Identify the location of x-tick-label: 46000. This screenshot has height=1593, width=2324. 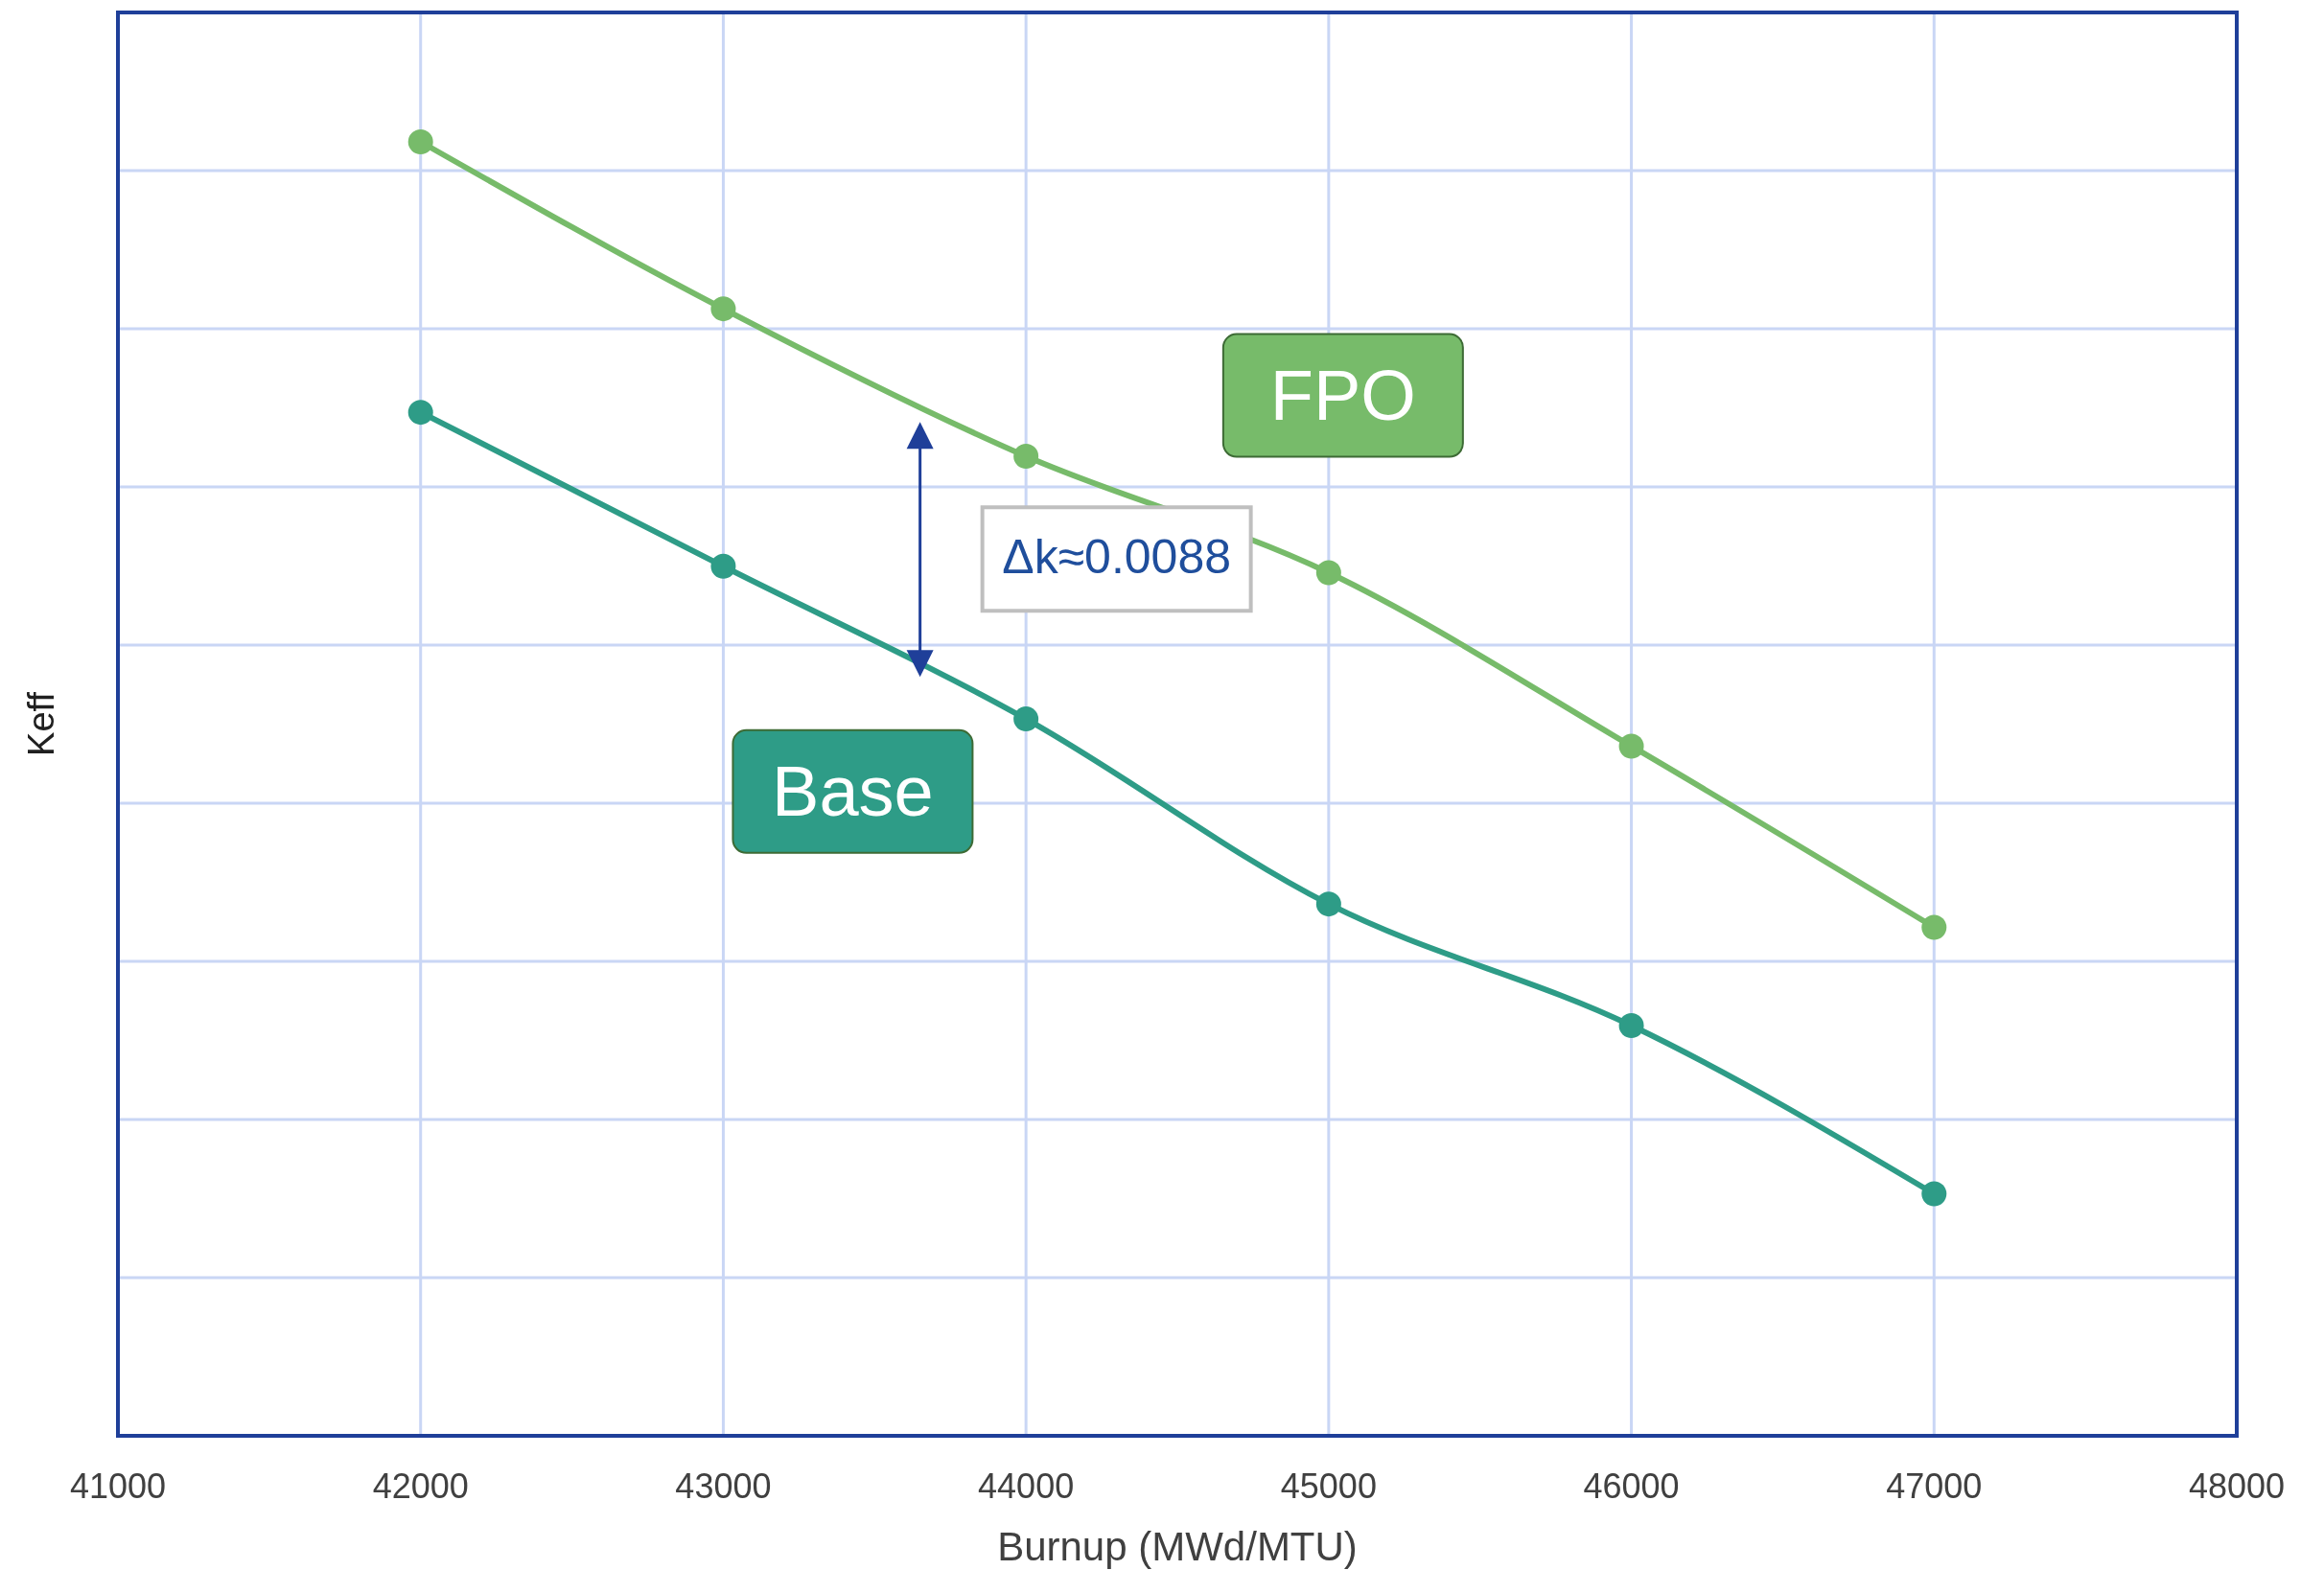
(1631, 1486).